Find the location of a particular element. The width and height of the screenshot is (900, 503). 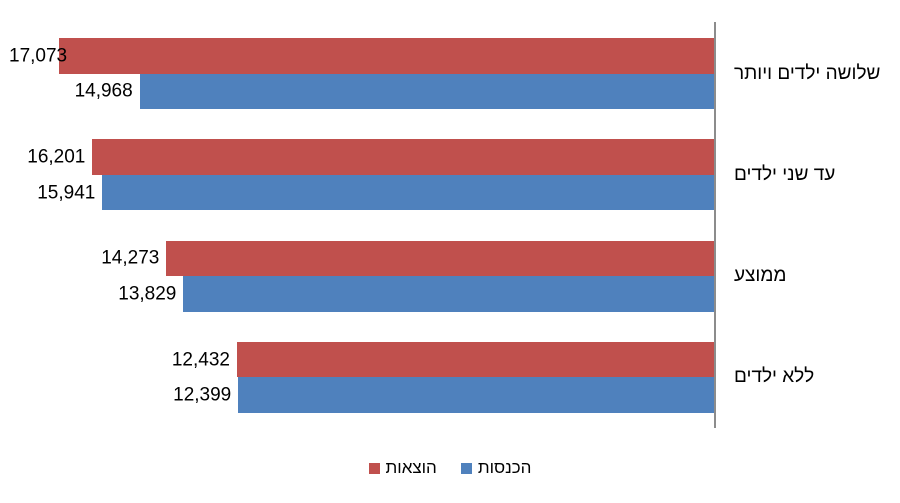

legend-swatch-expenses-icon is located at coordinates (374, 468).